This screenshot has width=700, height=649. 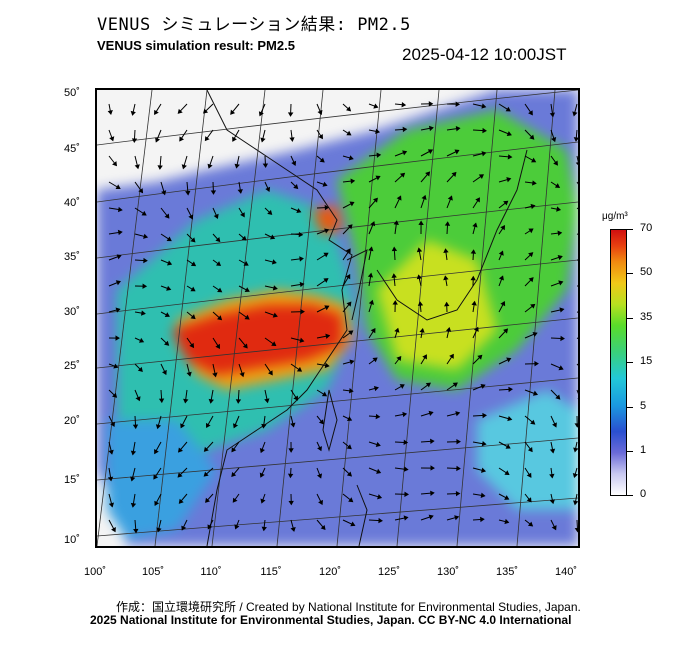 I want to click on colorbar-label: 1, so click(x=643, y=450).